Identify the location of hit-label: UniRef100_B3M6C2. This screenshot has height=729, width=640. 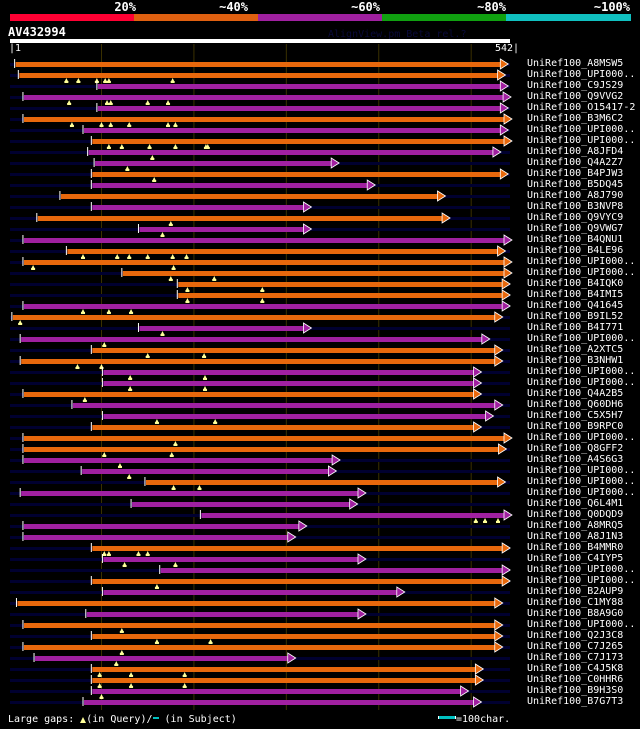
(575, 118).